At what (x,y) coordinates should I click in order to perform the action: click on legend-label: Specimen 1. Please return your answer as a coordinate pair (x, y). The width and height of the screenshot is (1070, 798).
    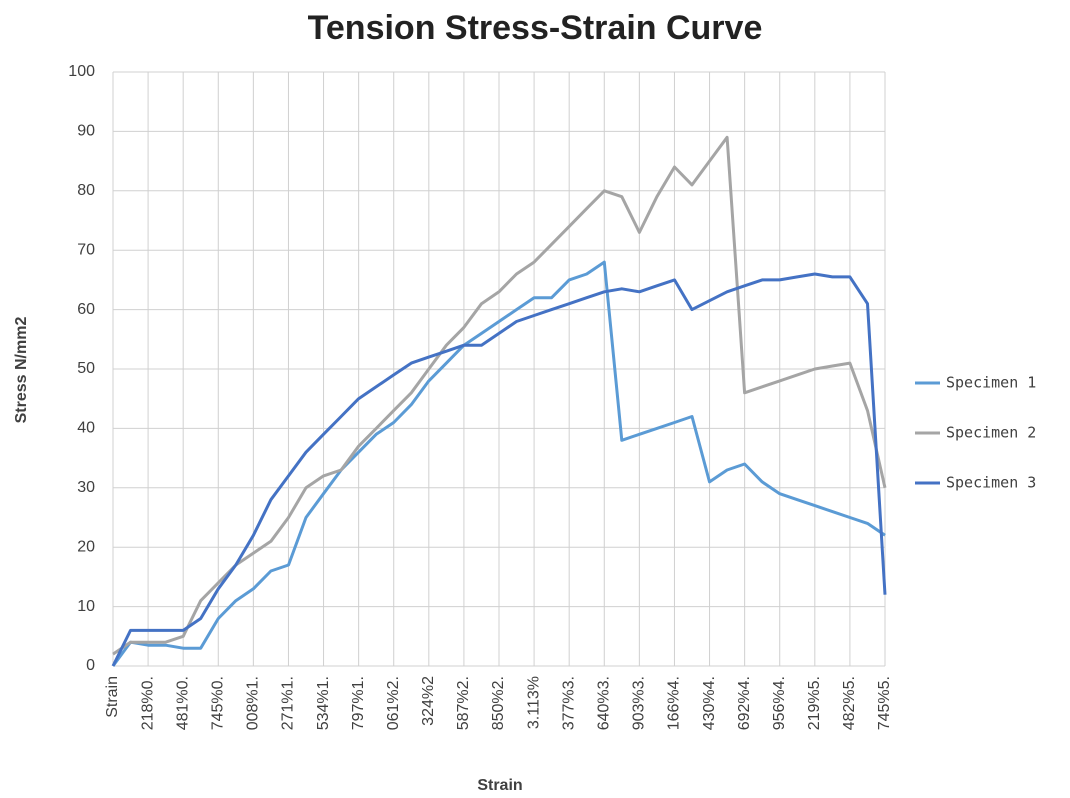
    Looking at the image, I should click on (991, 383).